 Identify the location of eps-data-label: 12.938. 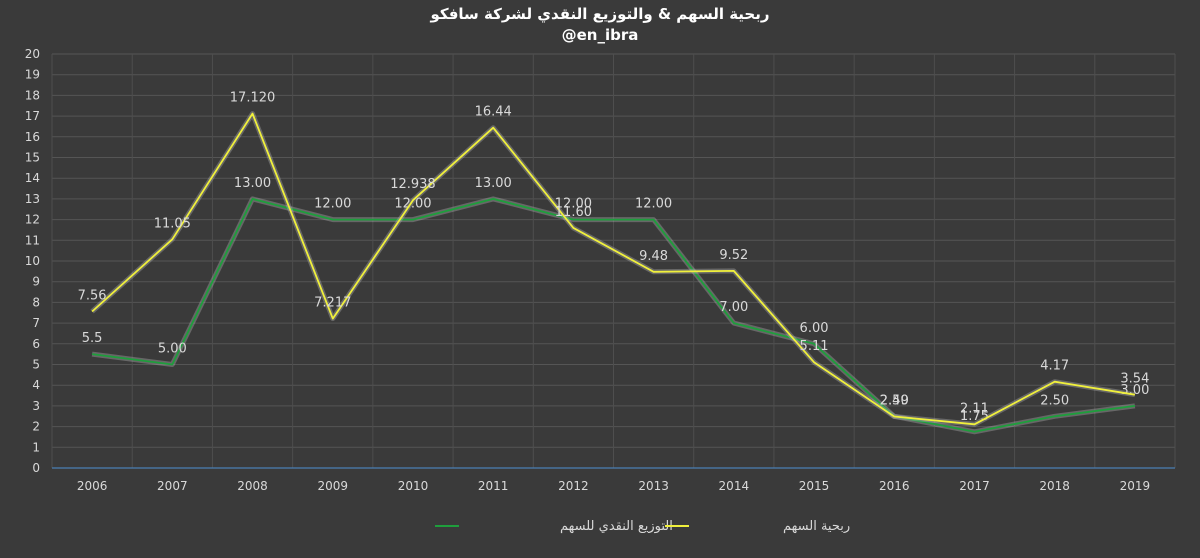
(413, 184).